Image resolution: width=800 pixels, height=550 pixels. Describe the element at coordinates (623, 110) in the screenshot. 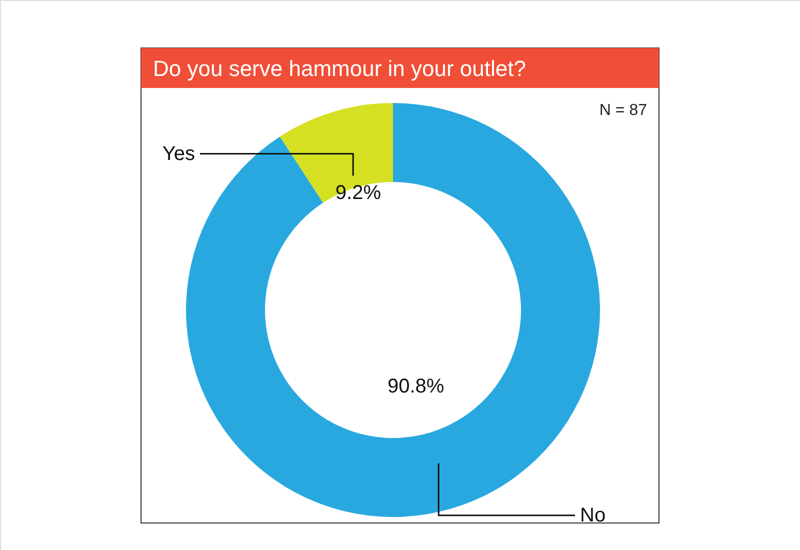

I see `text: N = 87` at that location.